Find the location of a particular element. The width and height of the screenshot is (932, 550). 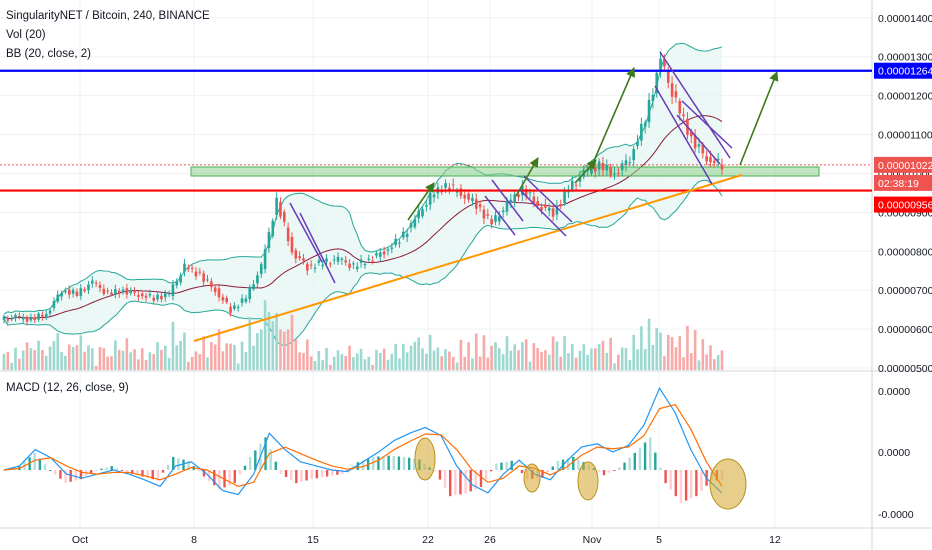

time-tick-label: 26 is located at coordinates (490, 540).